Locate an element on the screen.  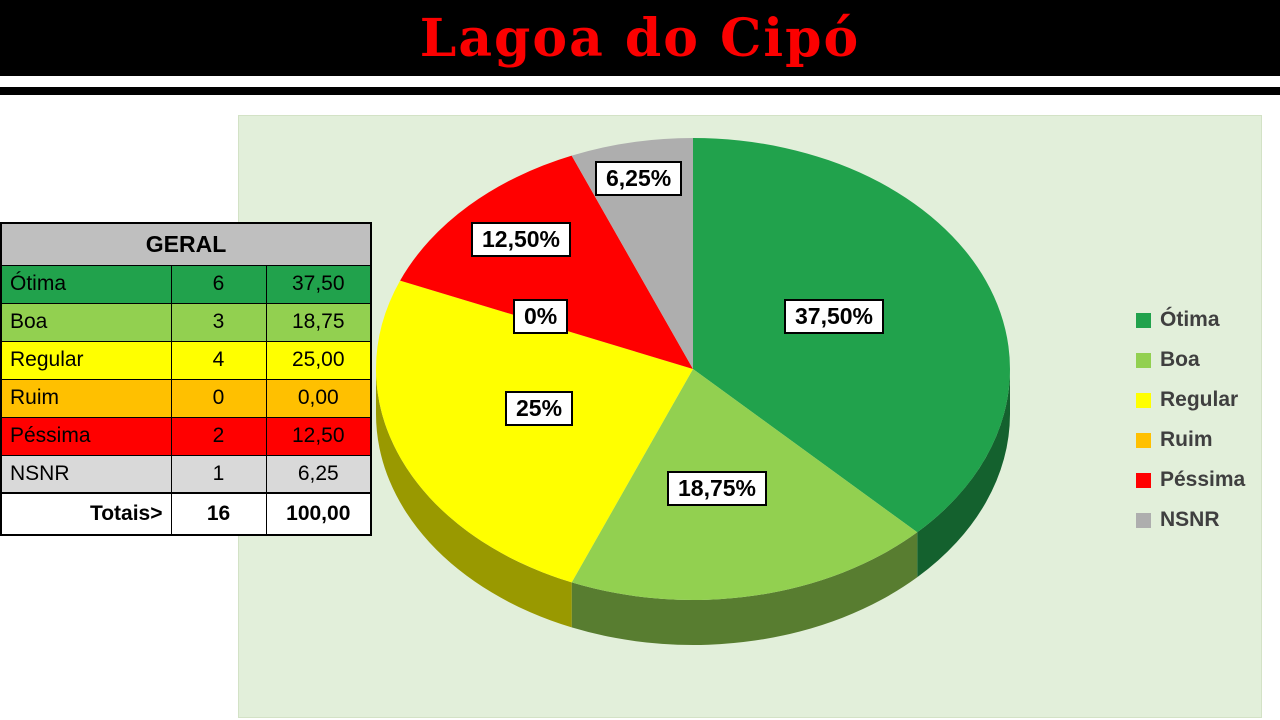
table-cell: 6,25 is located at coordinates (318, 474).